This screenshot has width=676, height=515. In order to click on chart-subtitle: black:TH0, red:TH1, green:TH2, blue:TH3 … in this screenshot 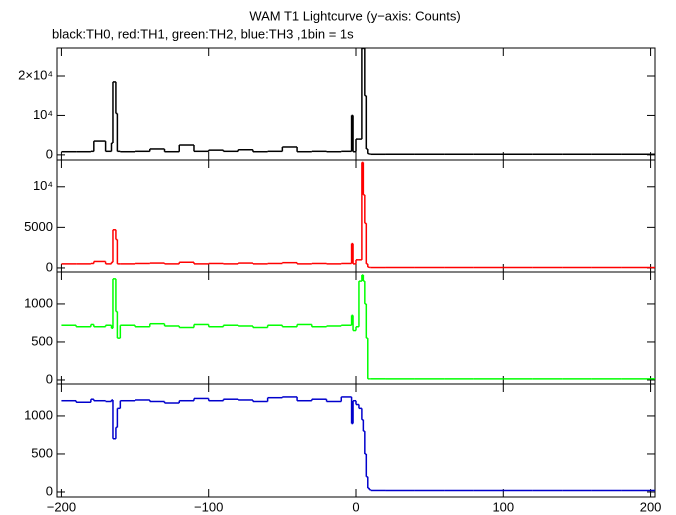, I will do `click(203, 33)`.